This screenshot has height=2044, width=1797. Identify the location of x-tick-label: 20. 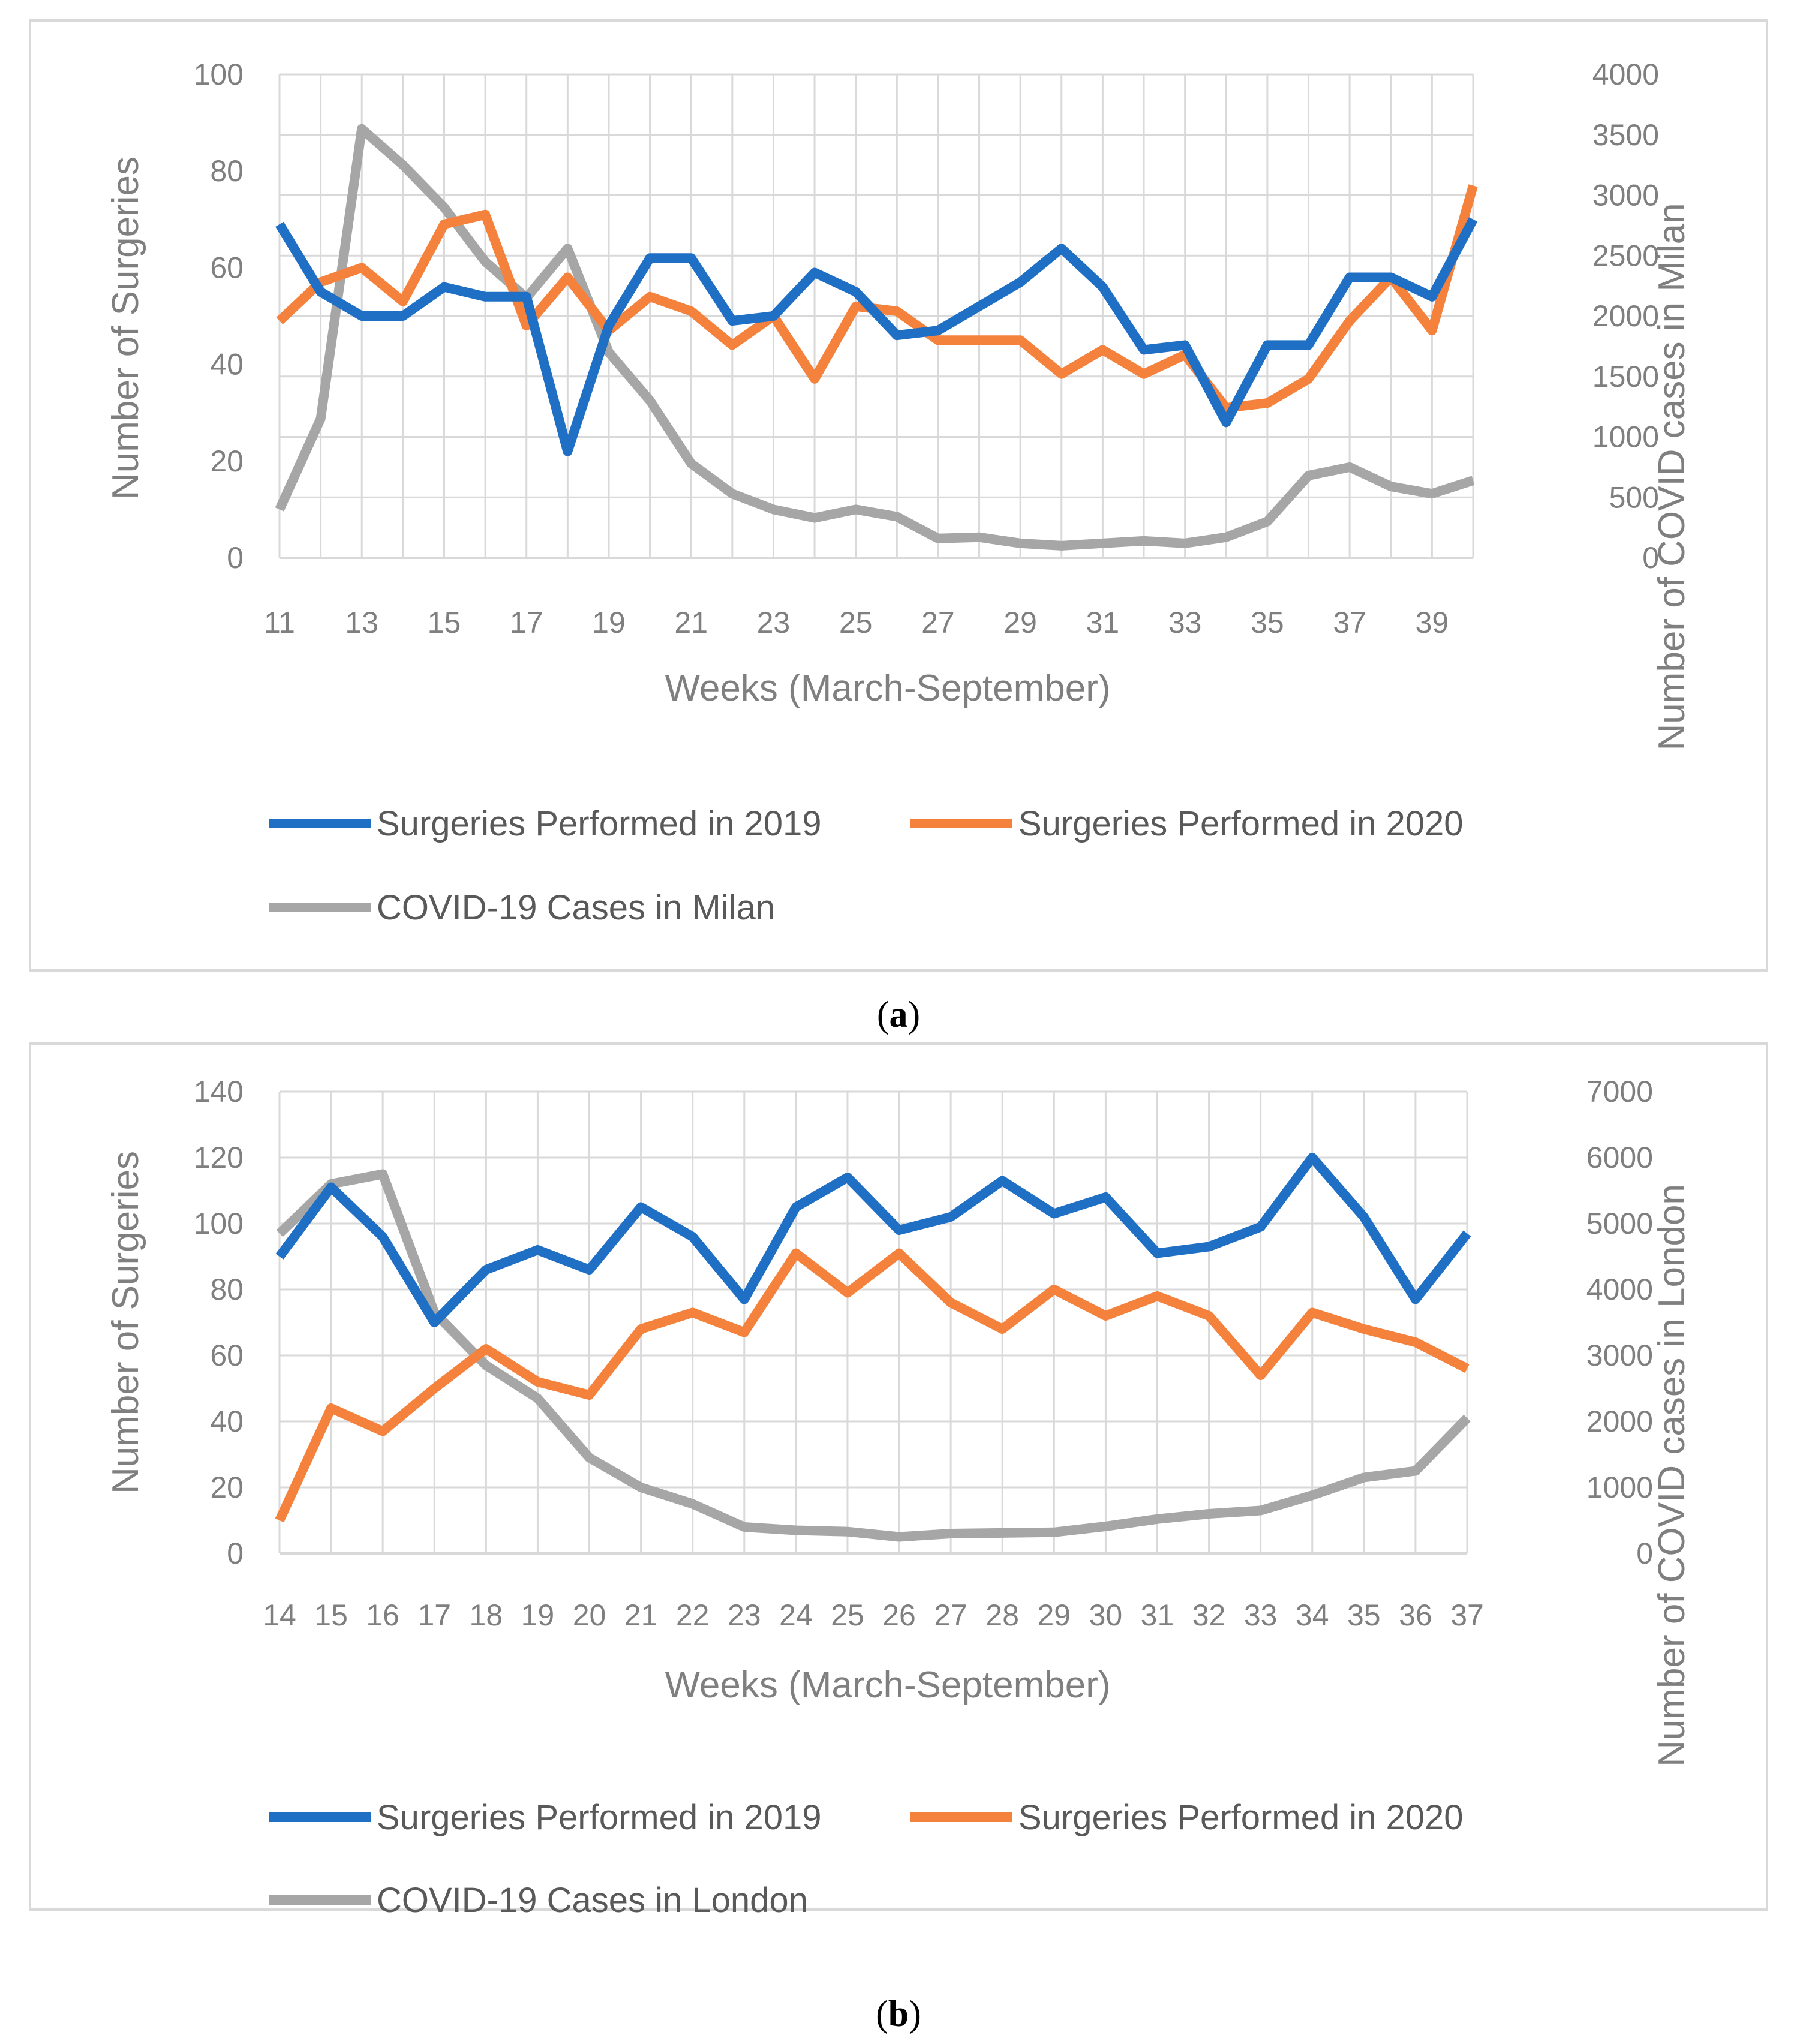
(589, 1615).